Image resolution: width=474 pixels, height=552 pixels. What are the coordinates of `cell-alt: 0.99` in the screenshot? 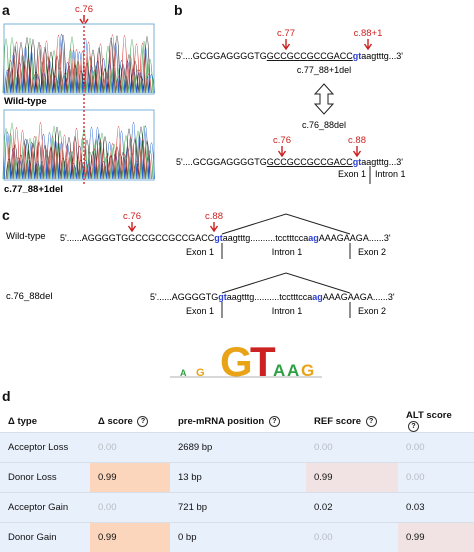 It's located at (436, 537).